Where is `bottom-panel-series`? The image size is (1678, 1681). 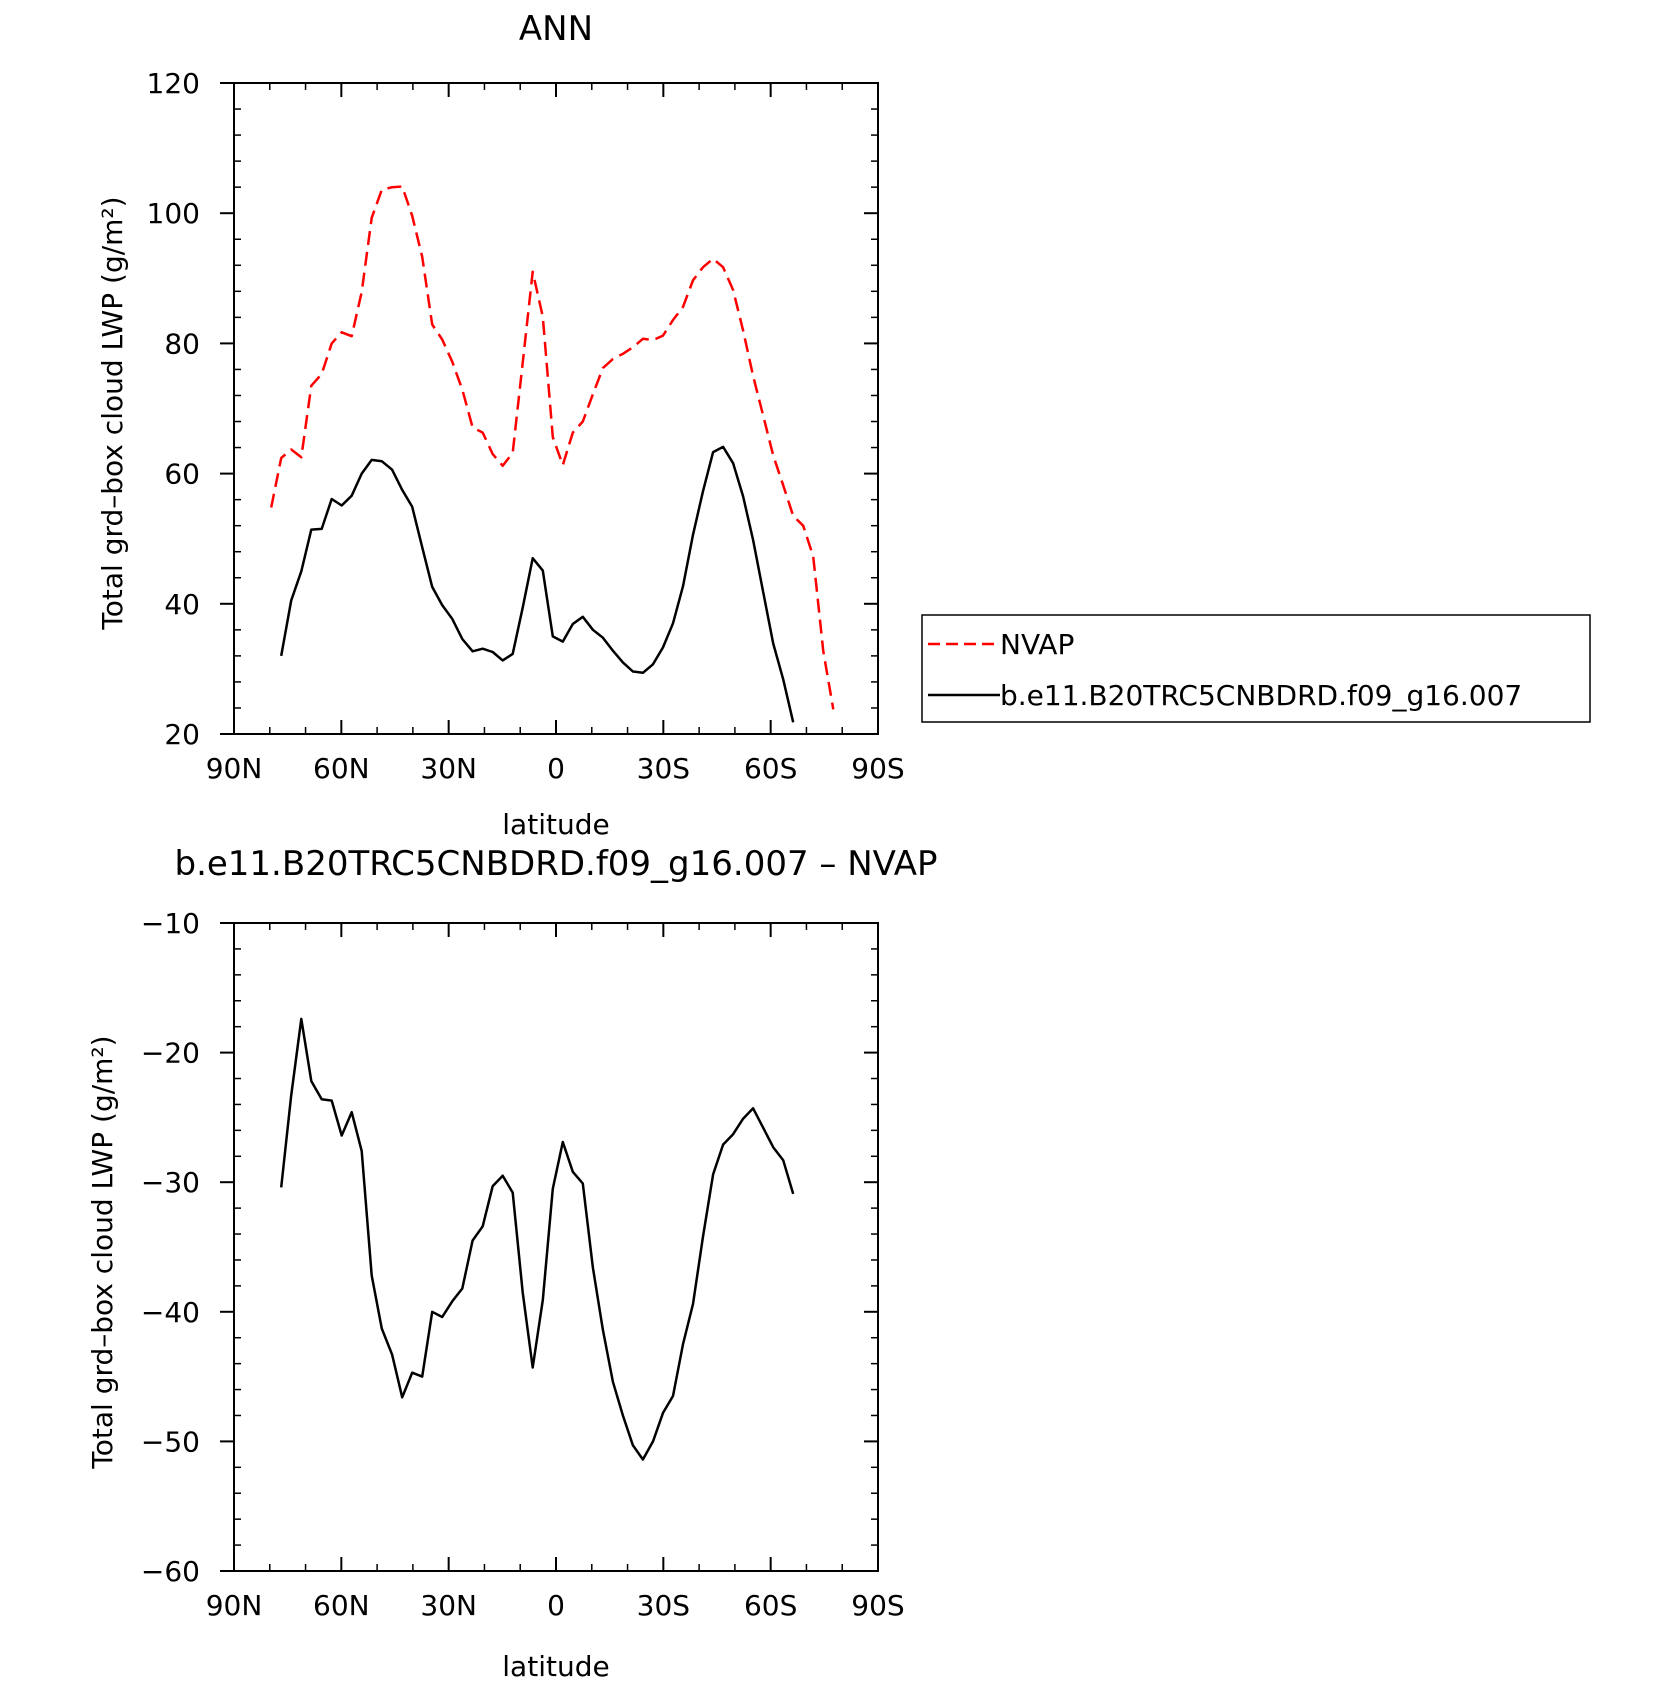 bottom-panel-series is located at coordinates (537, 1239).